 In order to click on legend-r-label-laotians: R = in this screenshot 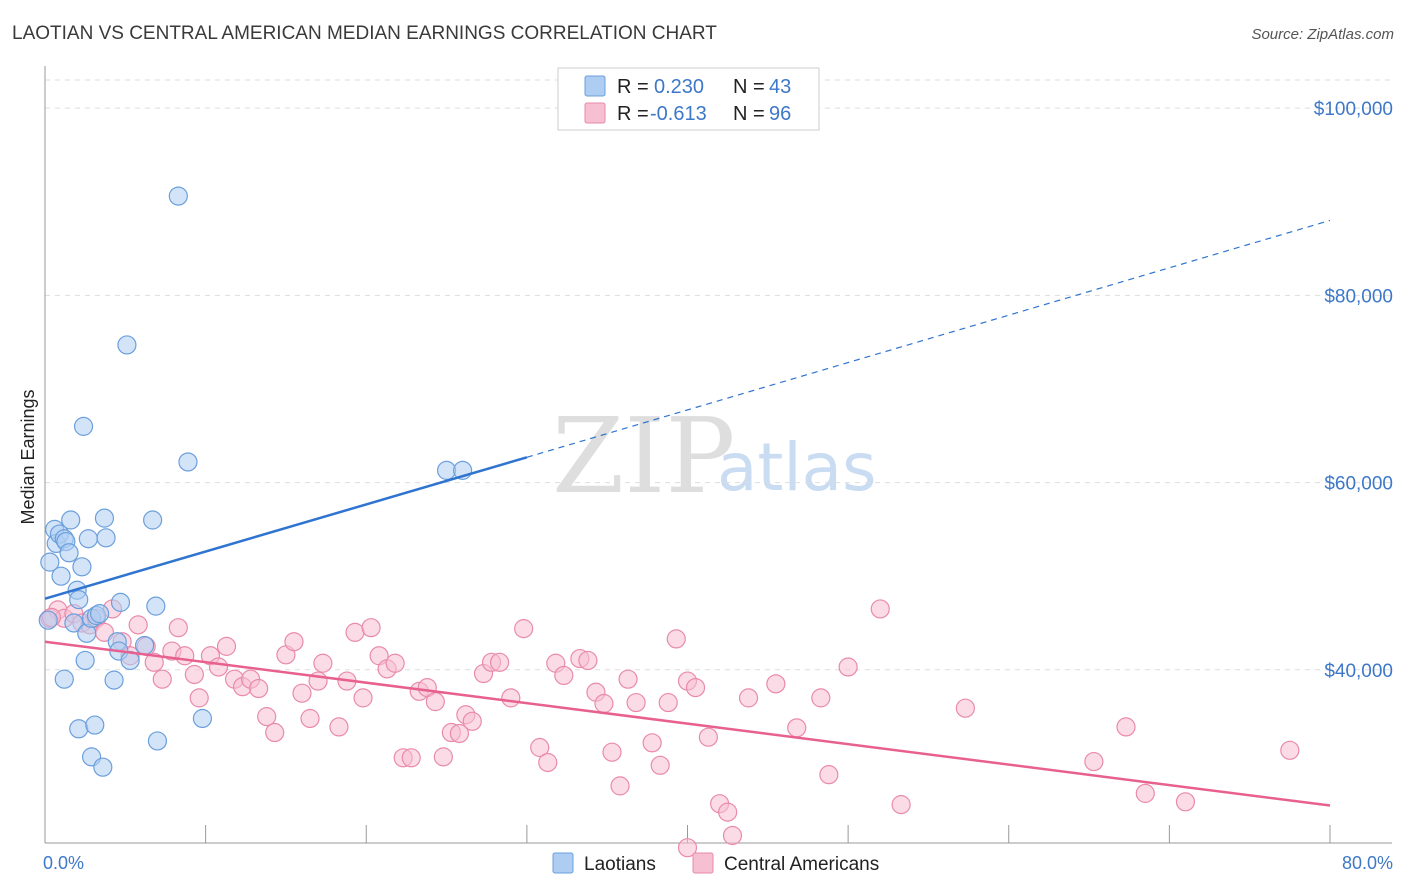, I will do `click(633, 87)`.